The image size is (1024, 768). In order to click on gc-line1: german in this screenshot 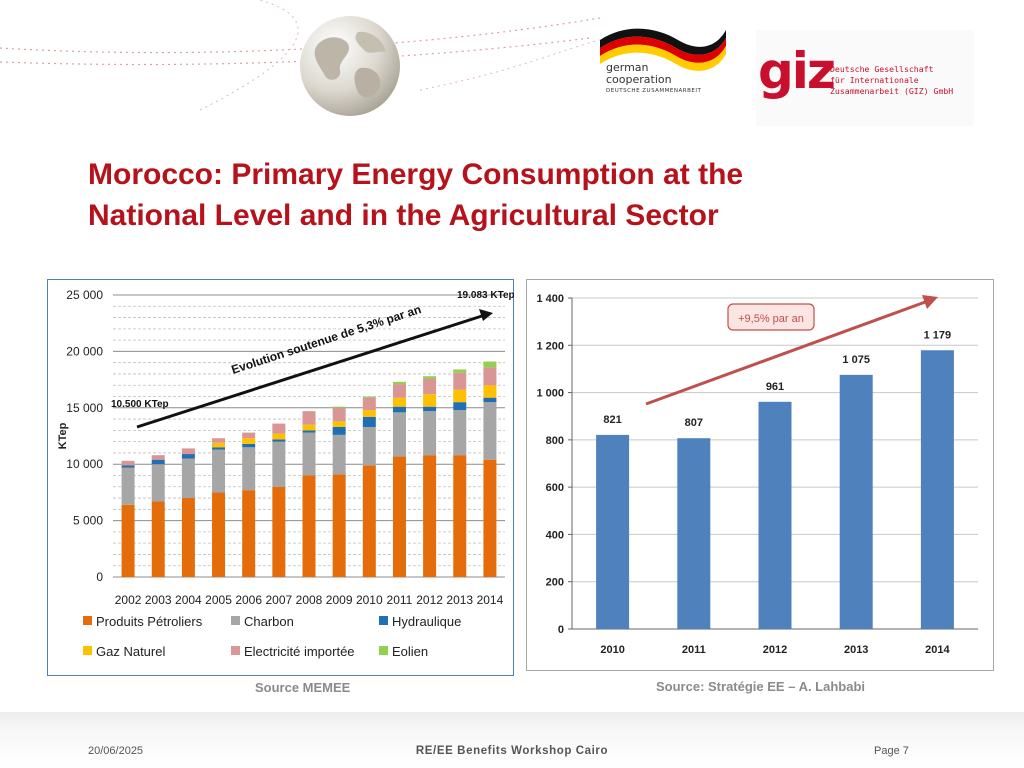, I will do `click(627, 67)`.